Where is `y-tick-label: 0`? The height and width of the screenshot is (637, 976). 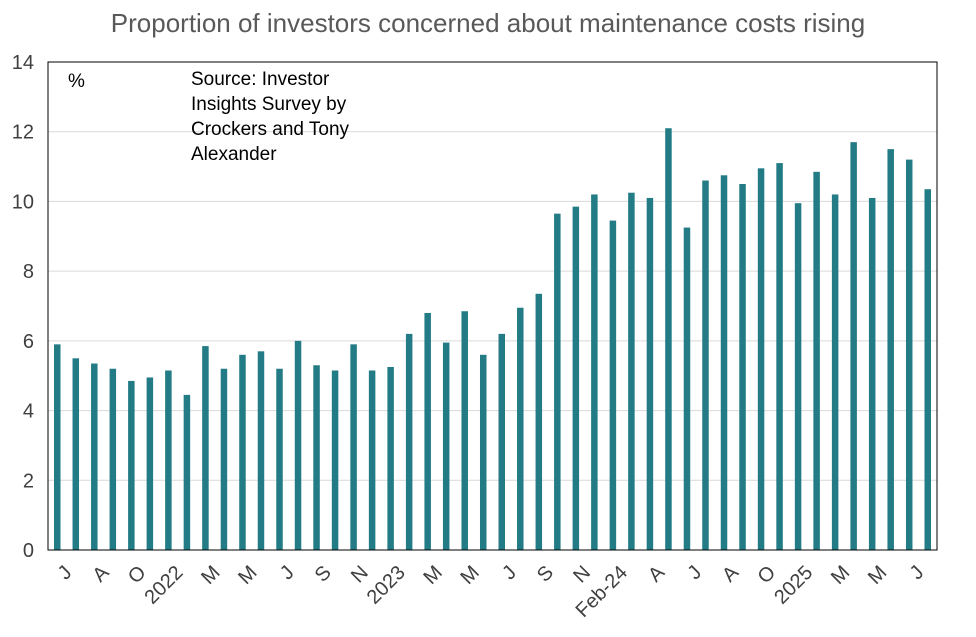 y-tick-label: 0 is located at coordinates (28, 551).